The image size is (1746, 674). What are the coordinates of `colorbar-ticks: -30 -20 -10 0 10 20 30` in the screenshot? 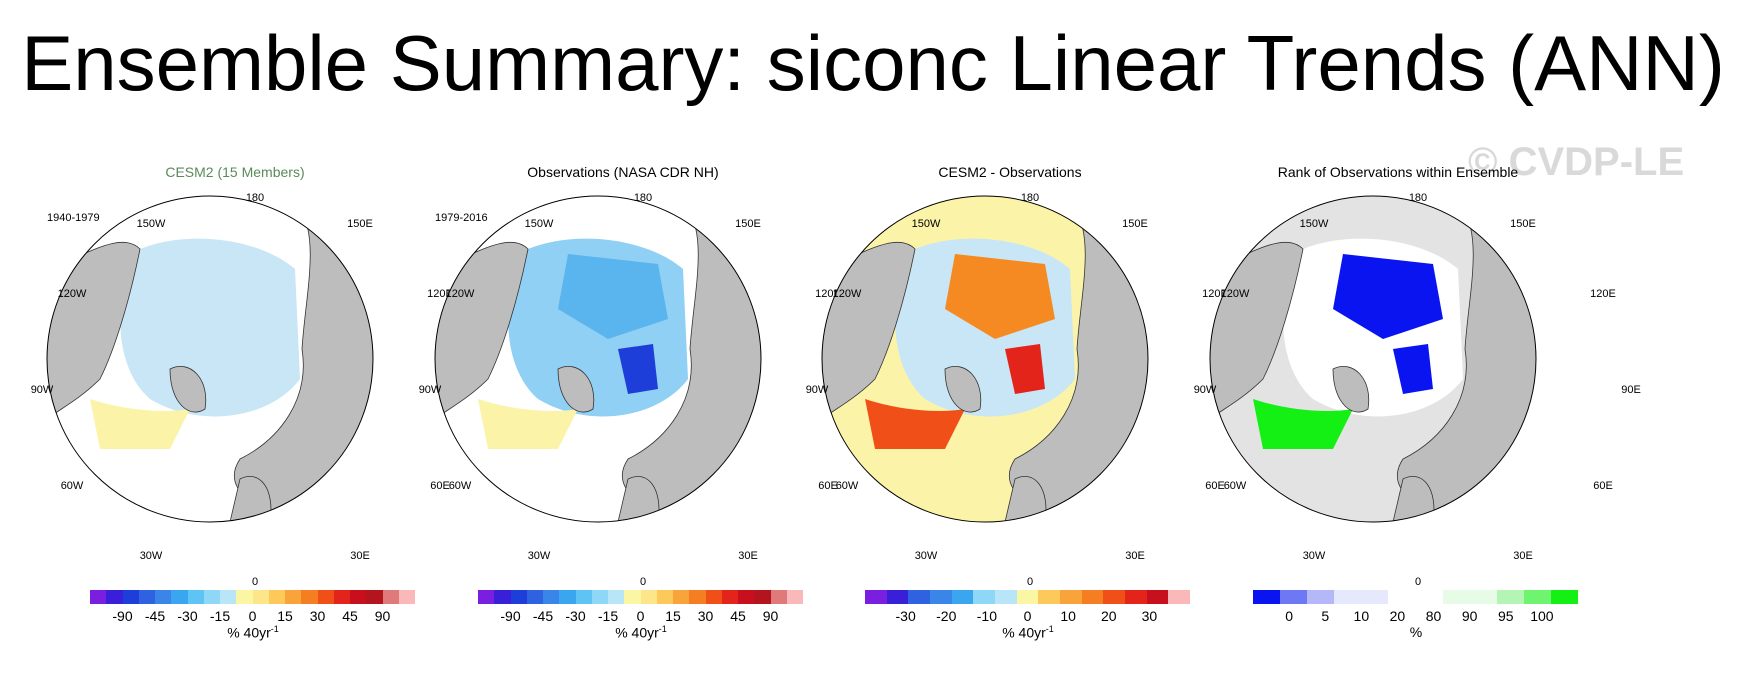 It's located at (1027, 617).